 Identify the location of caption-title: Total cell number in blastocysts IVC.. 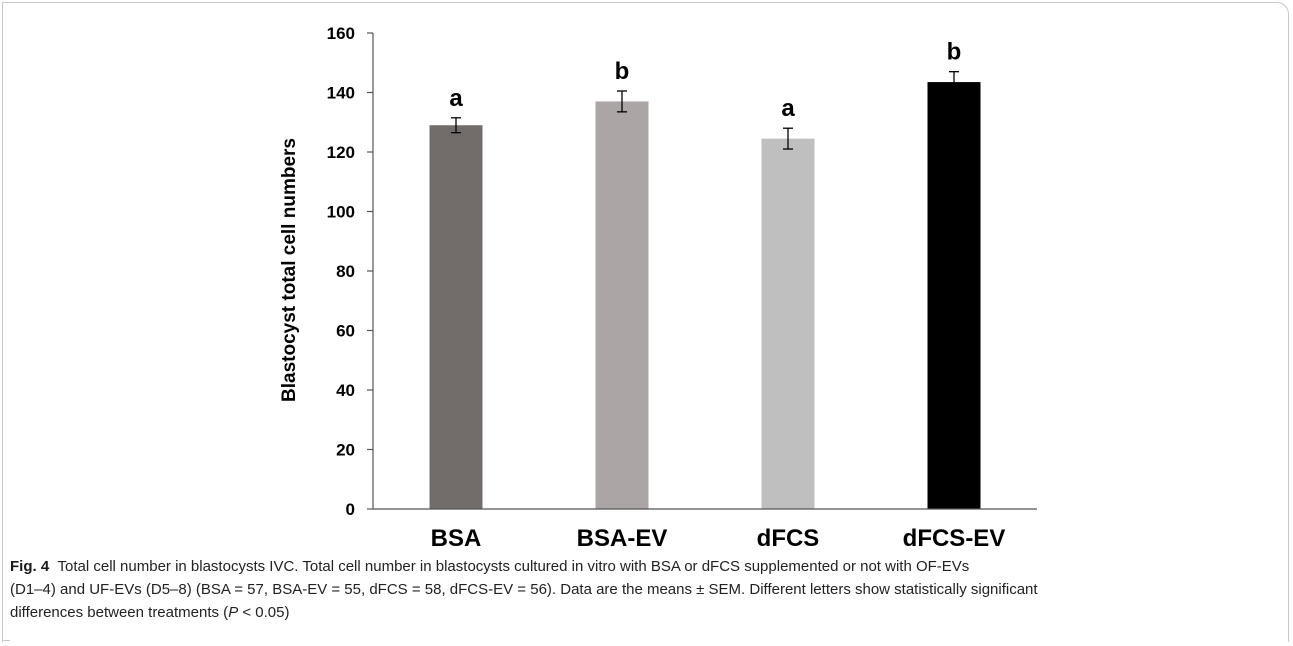
(178, 566).